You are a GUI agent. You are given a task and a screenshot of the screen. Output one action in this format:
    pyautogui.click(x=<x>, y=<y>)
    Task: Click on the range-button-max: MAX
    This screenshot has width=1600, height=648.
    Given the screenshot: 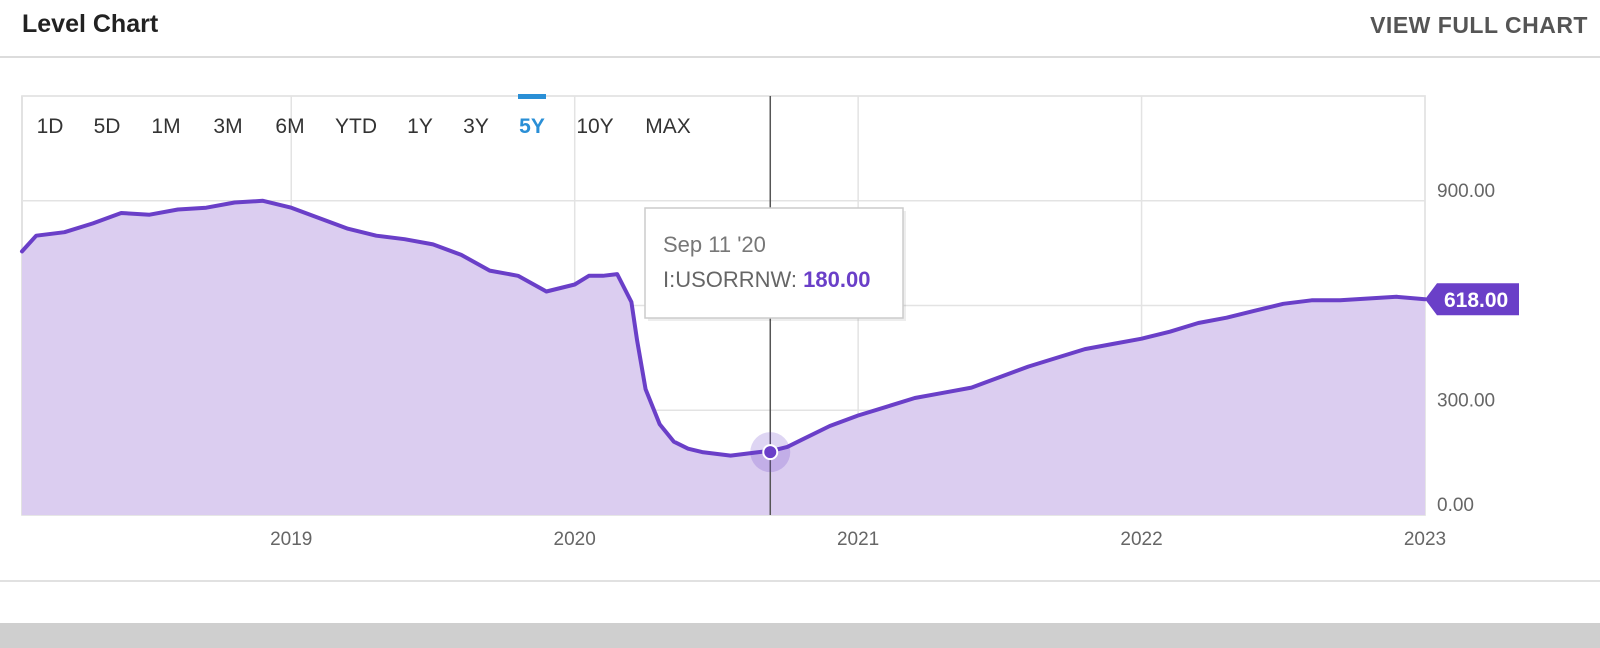 What is the action you would take?
    pyautogui.click(x=668, y=126)
    